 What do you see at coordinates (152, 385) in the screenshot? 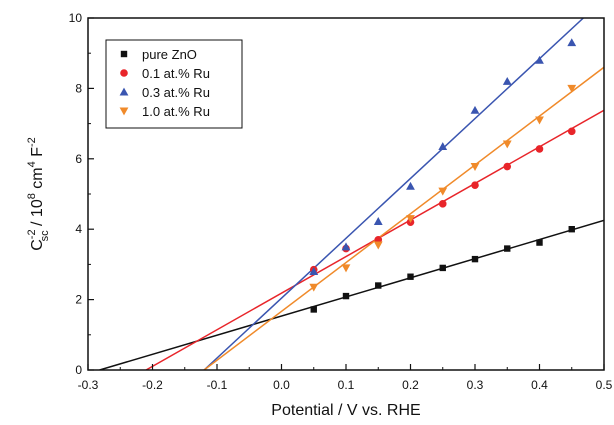
I see `x-tick-label: -0.2` at bounding box center [152, 385].